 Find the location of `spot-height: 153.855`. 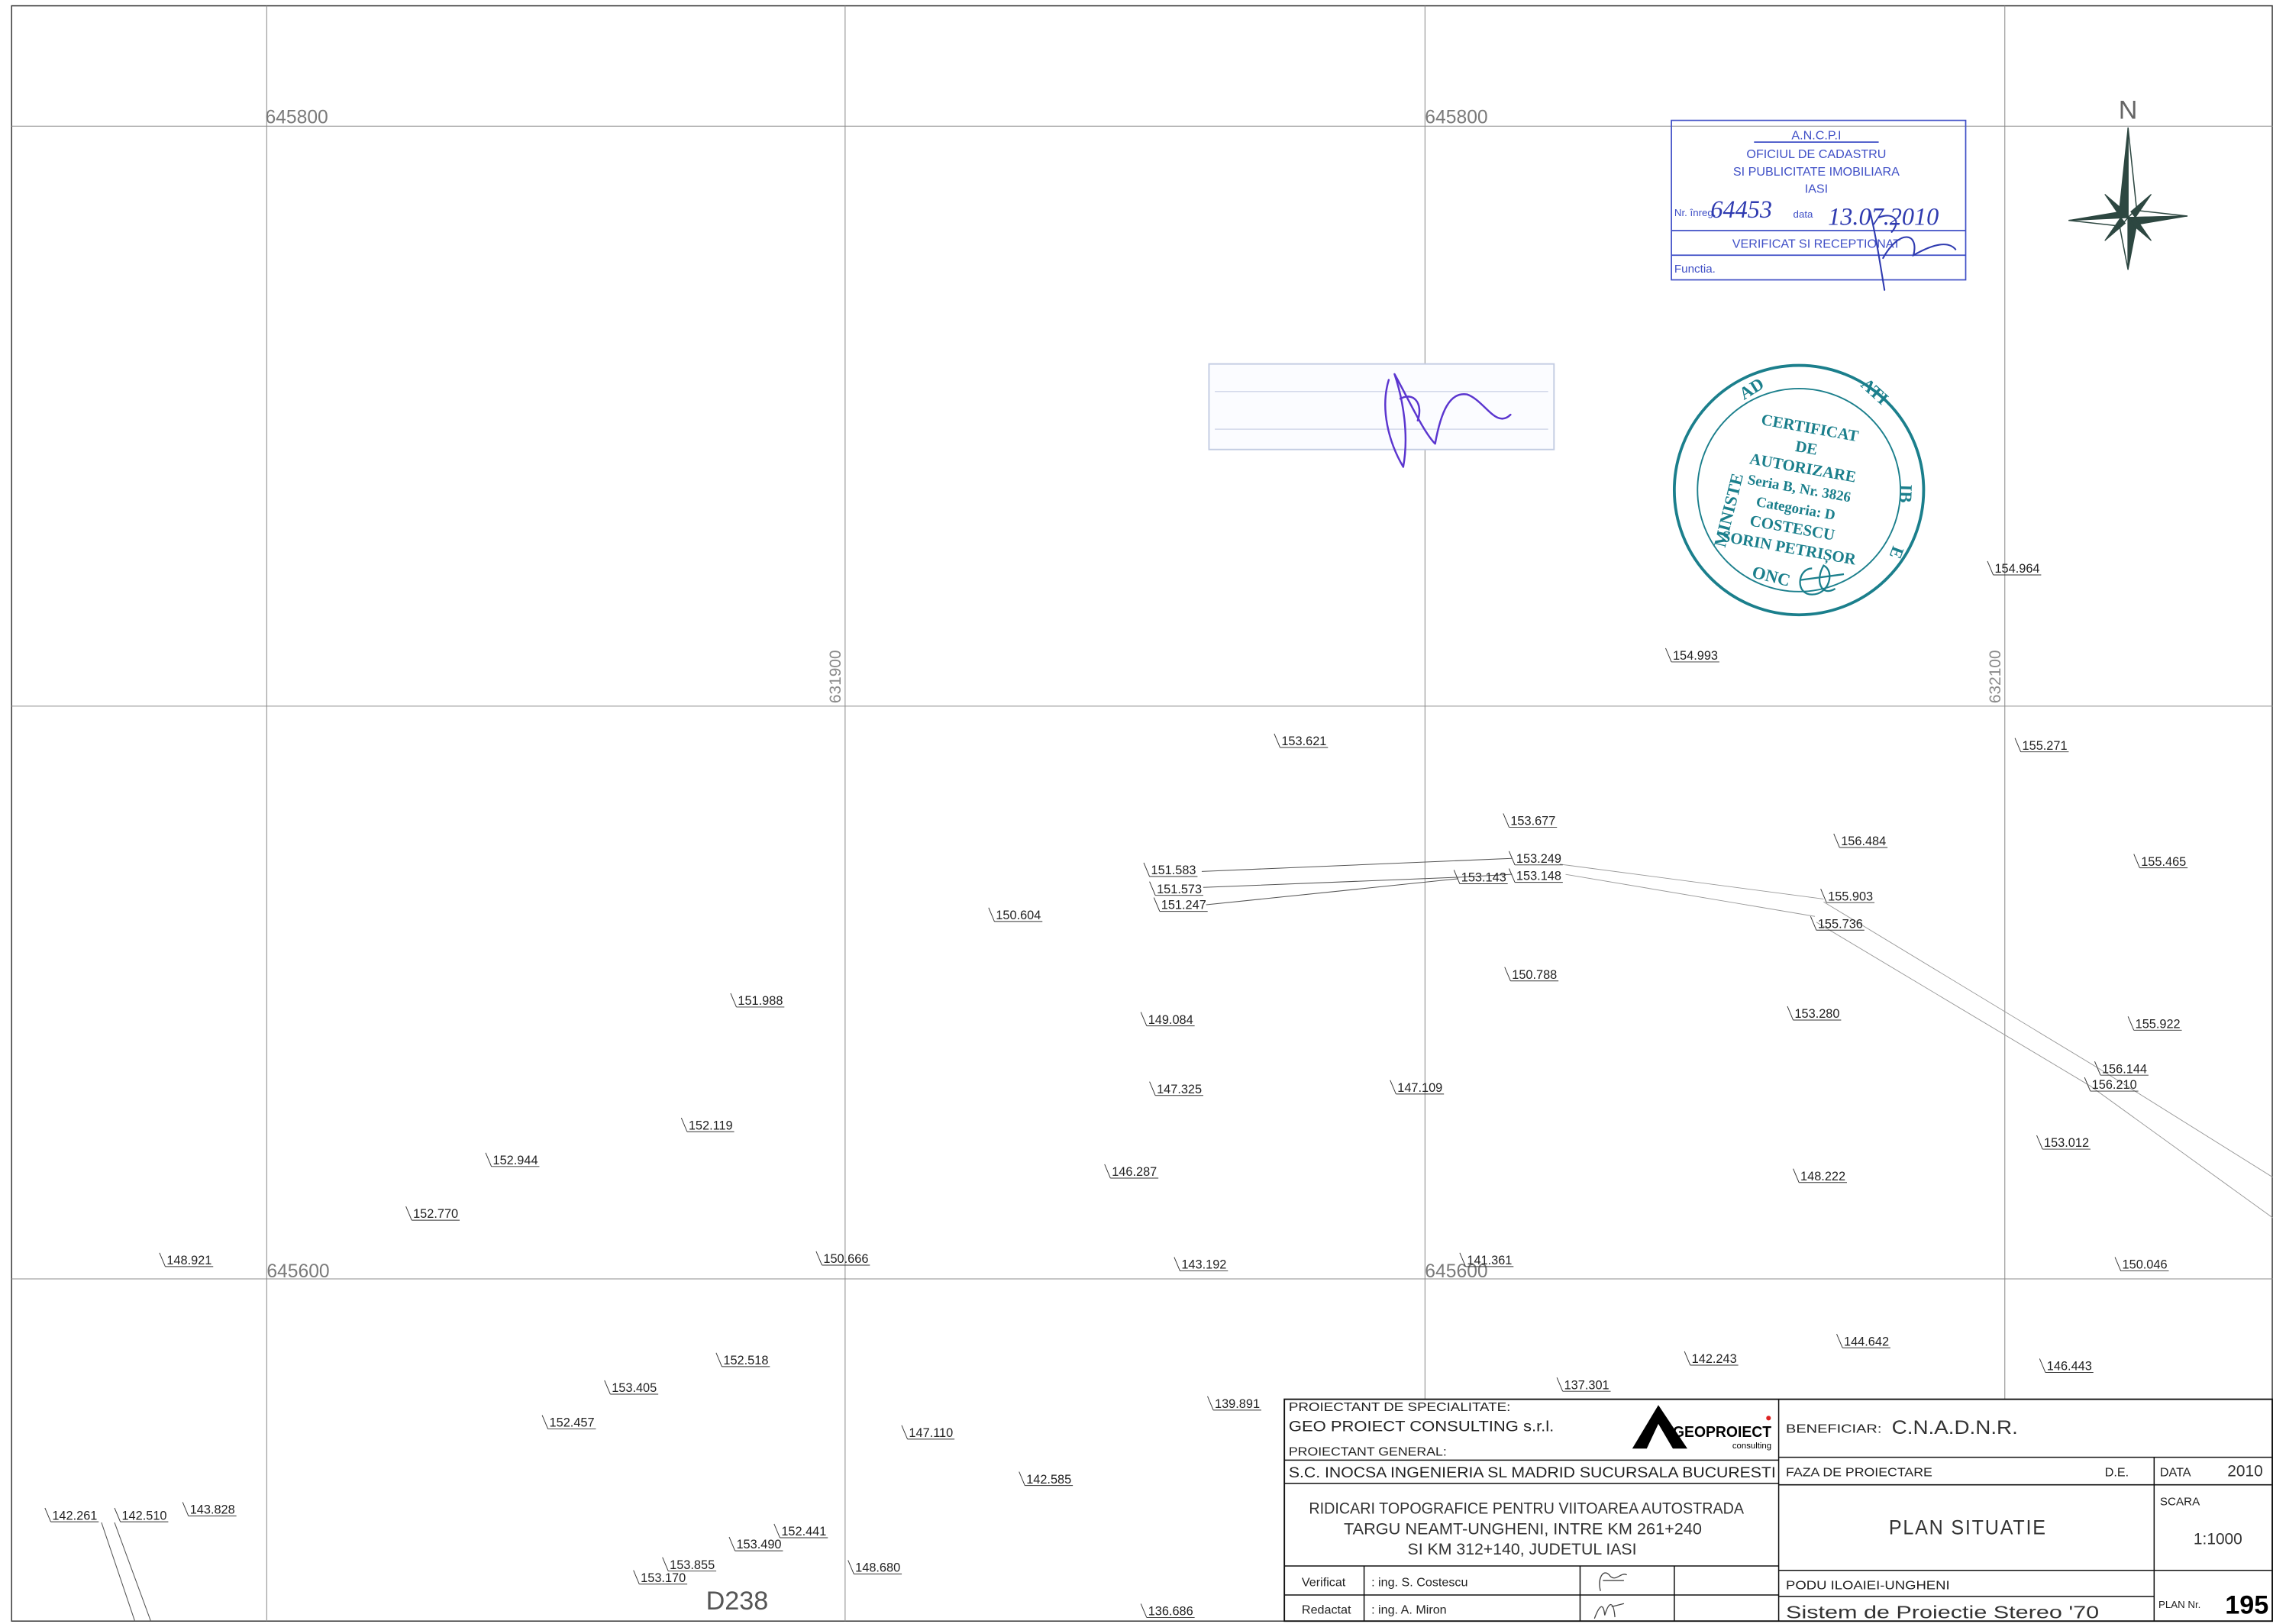

spot-height: 153.855 is located at coordinates (689, 1564).